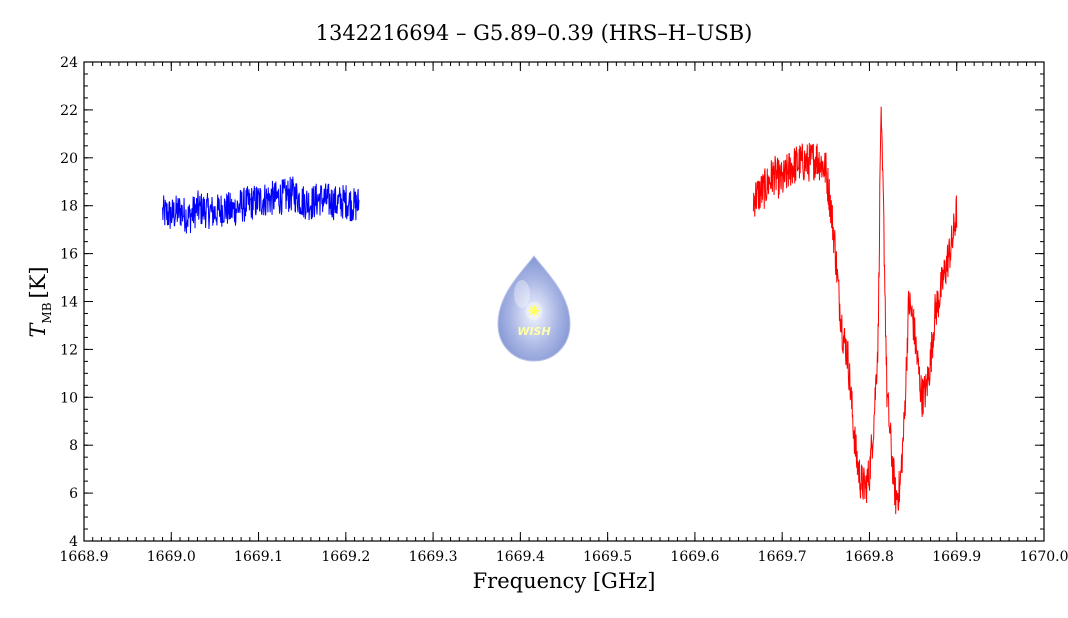 The image size is (1068, 618). Describe the element at coordinates (73, 446) in the screenshot. I see `y-tick-label: 8` at that location.